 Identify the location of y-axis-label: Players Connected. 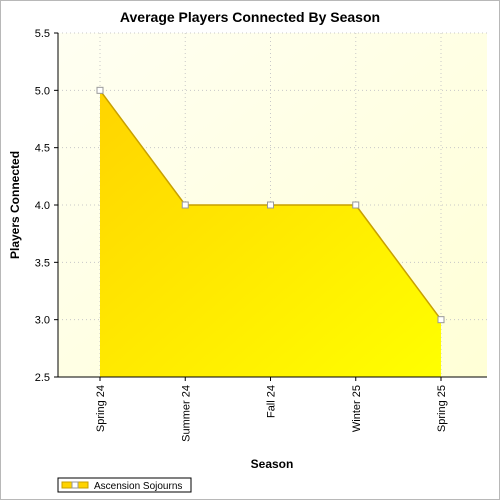
(15, 205).